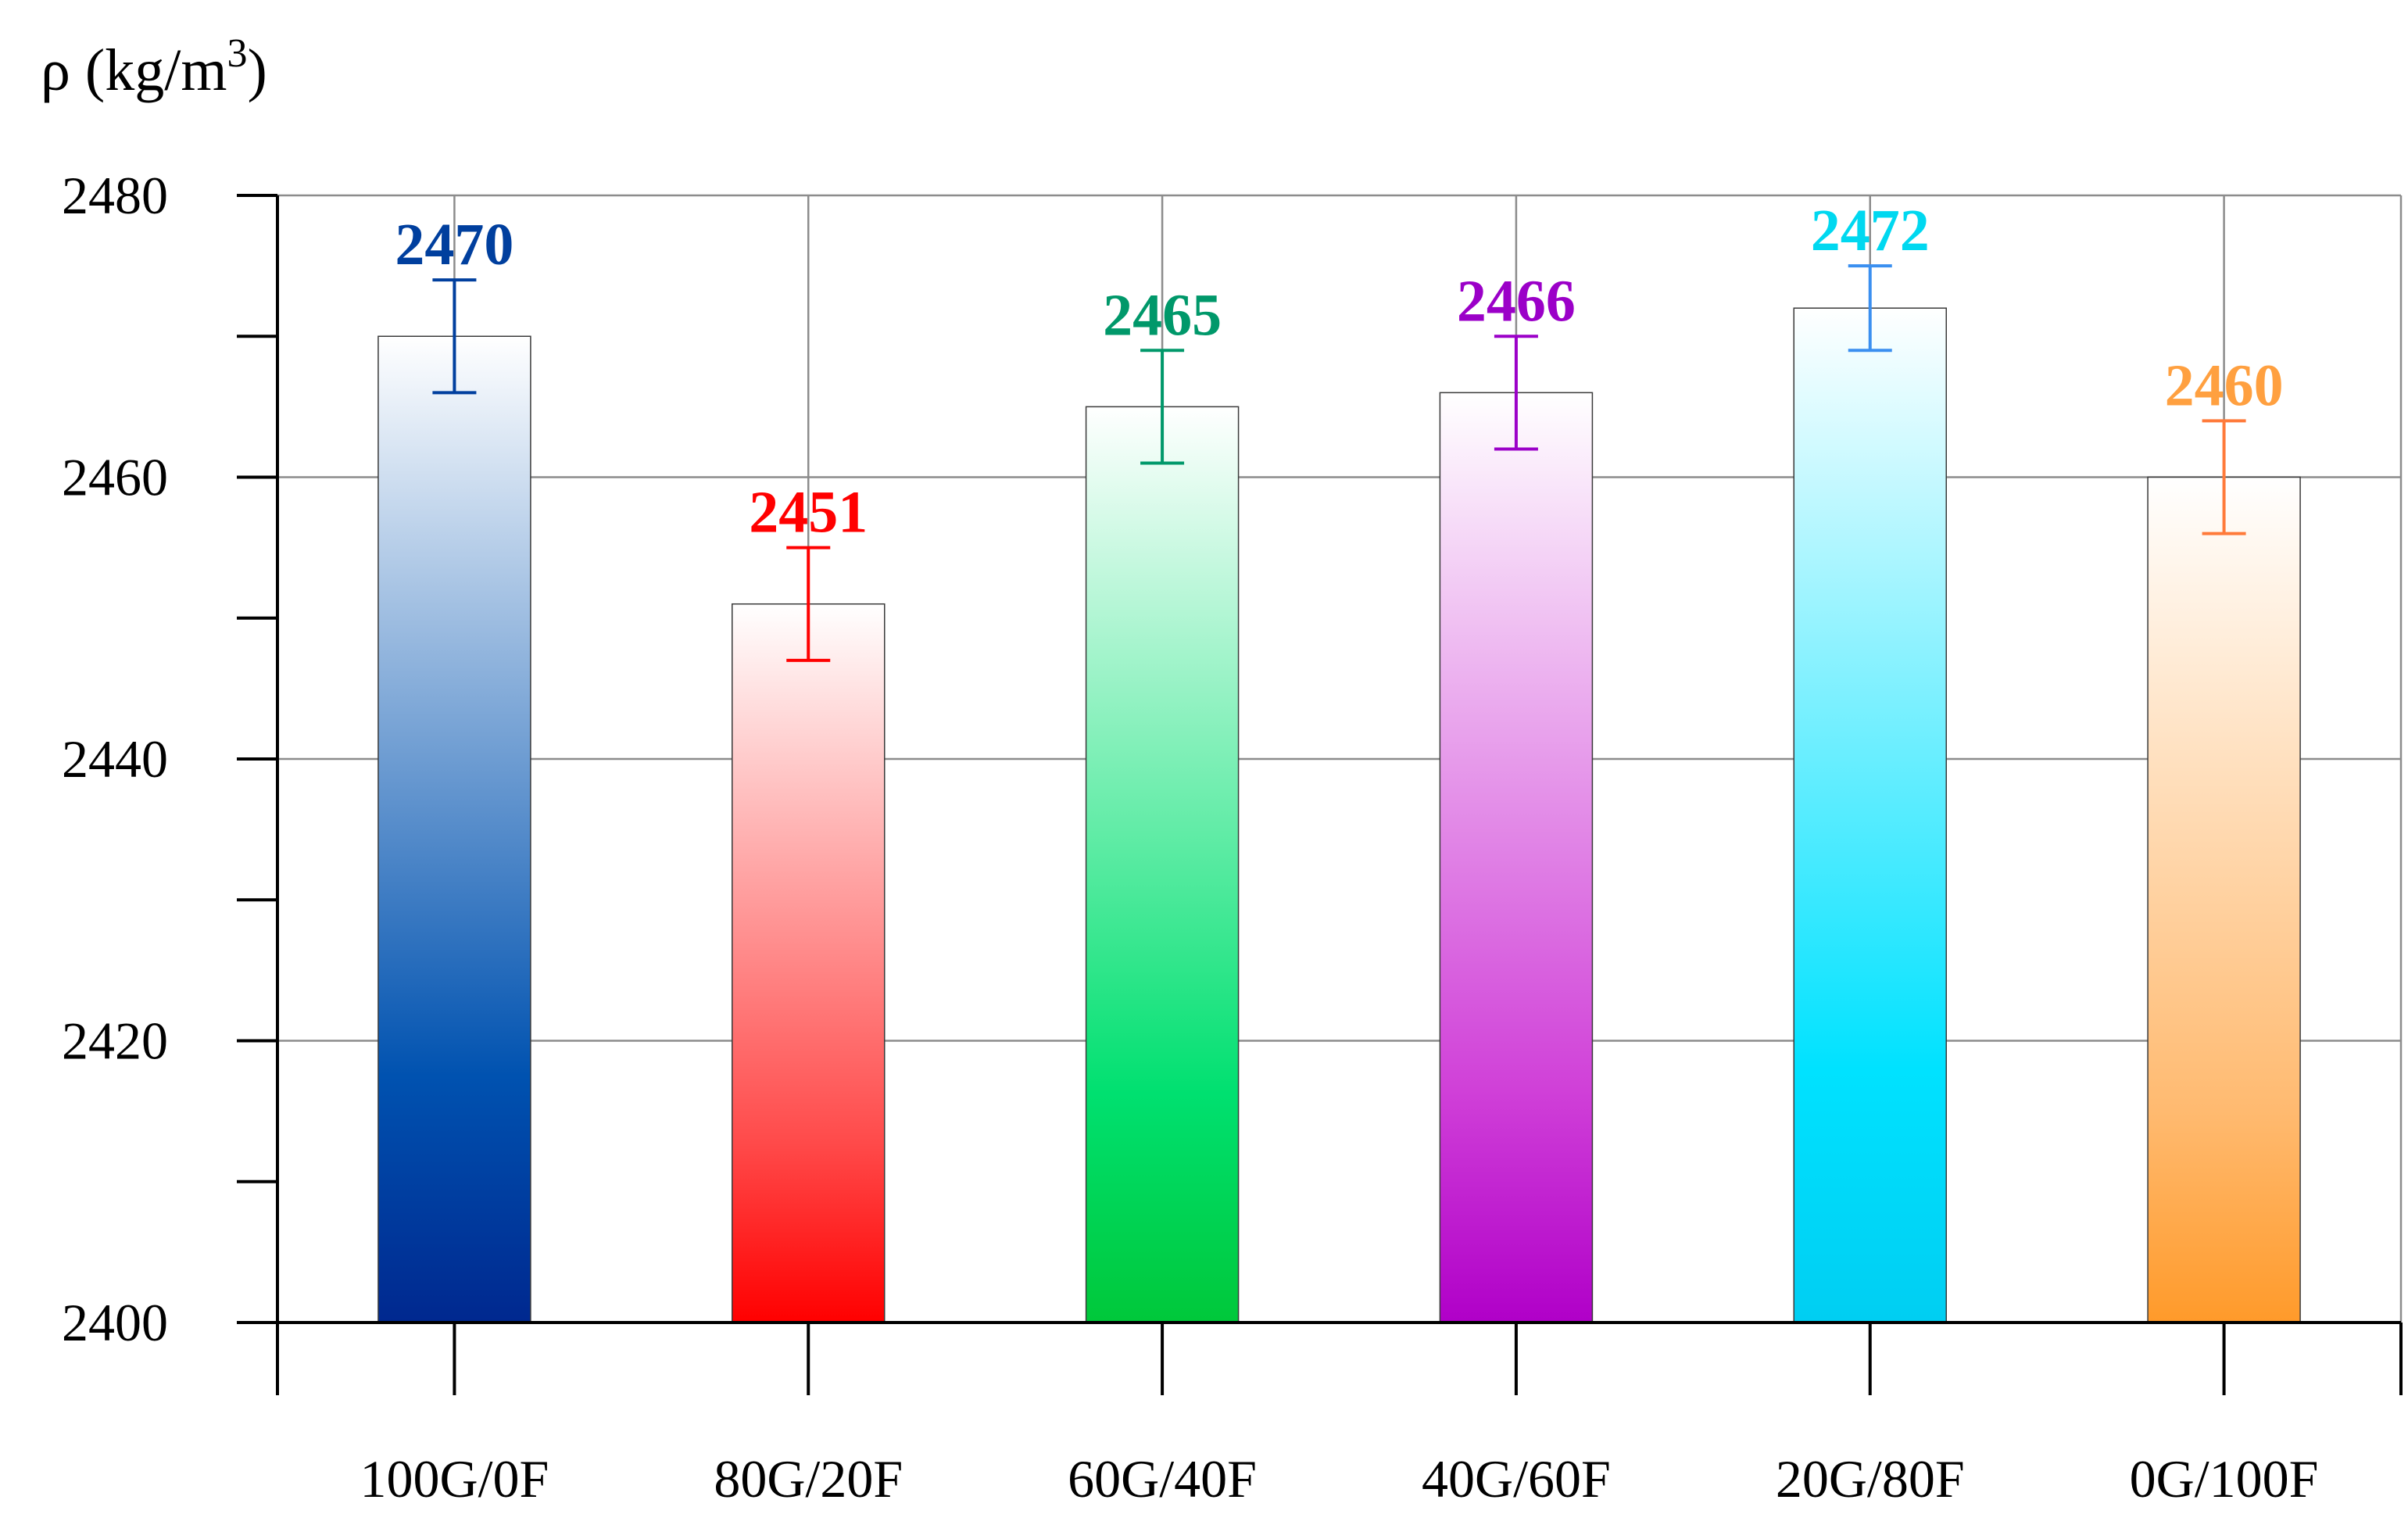 The height and width of the screenshot is (1532, 2408). I want to click on data-label: 2460, so click(2224, 385).